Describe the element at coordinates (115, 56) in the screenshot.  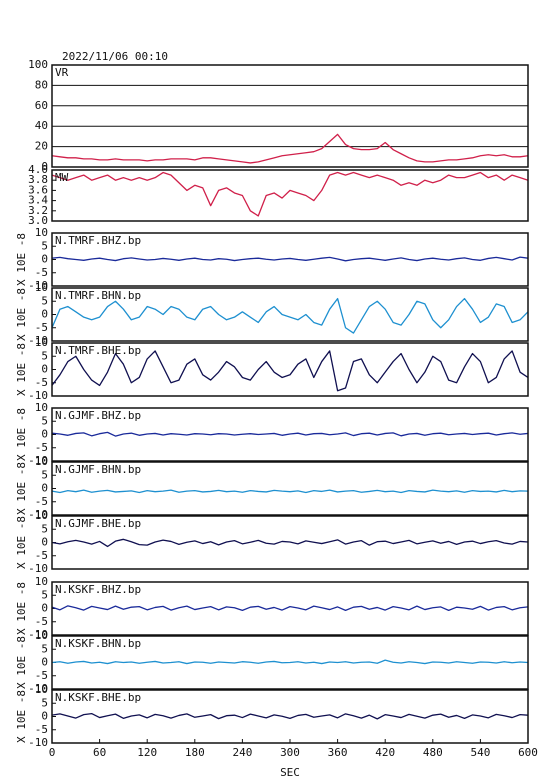
I see `chart-title: 2022/11/06 00:10` at that location.